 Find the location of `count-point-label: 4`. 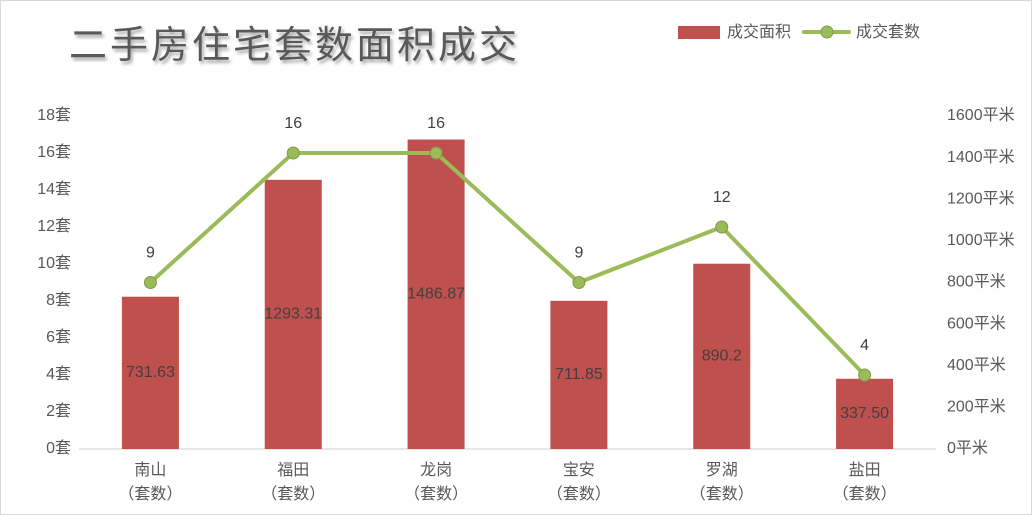

count-point-label: 4 is located at coordinates (864, 345).